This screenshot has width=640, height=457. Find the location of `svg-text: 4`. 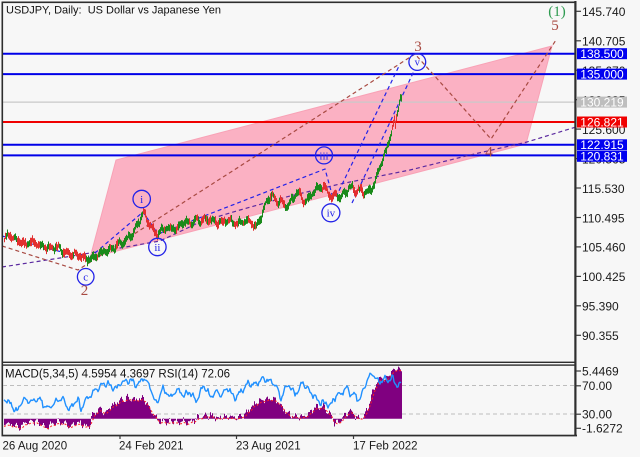

svg-text: 4 is located at coordinates (489, 153).